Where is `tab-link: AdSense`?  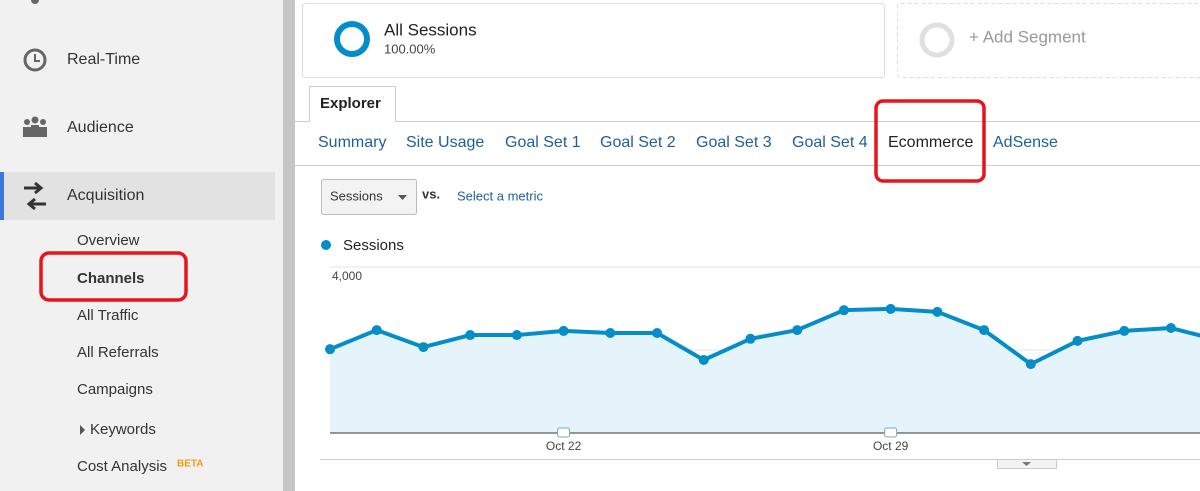
tab-link: AdSense is located at coordinates (1025, 142).